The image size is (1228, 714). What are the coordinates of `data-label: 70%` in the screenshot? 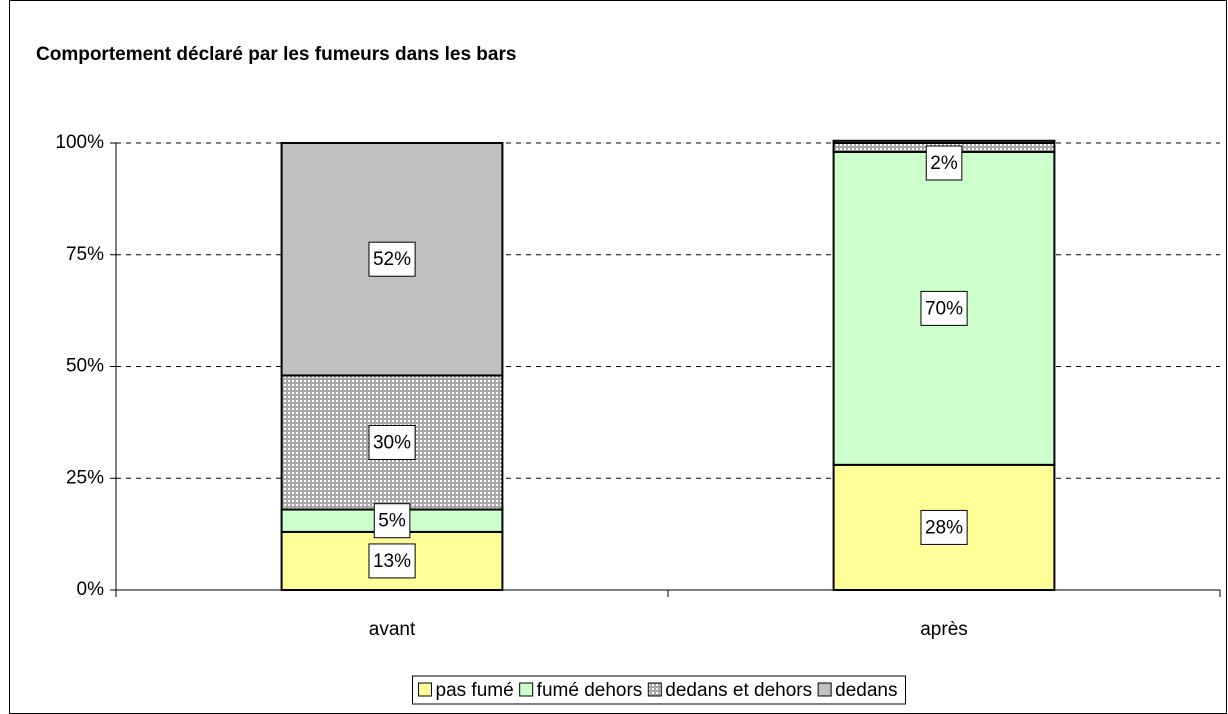 It's located at (944, 308).